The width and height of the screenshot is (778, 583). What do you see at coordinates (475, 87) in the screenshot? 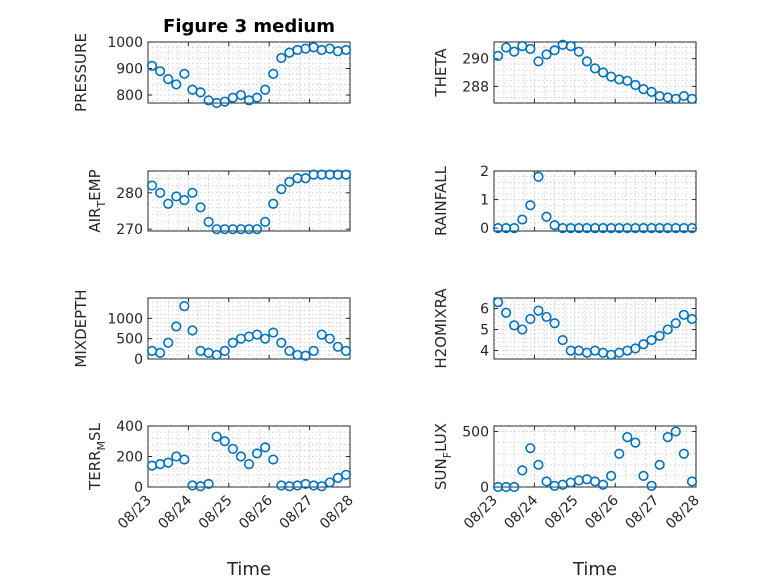
I see `y-tick-label: 288` at bounding box center [475, 87].